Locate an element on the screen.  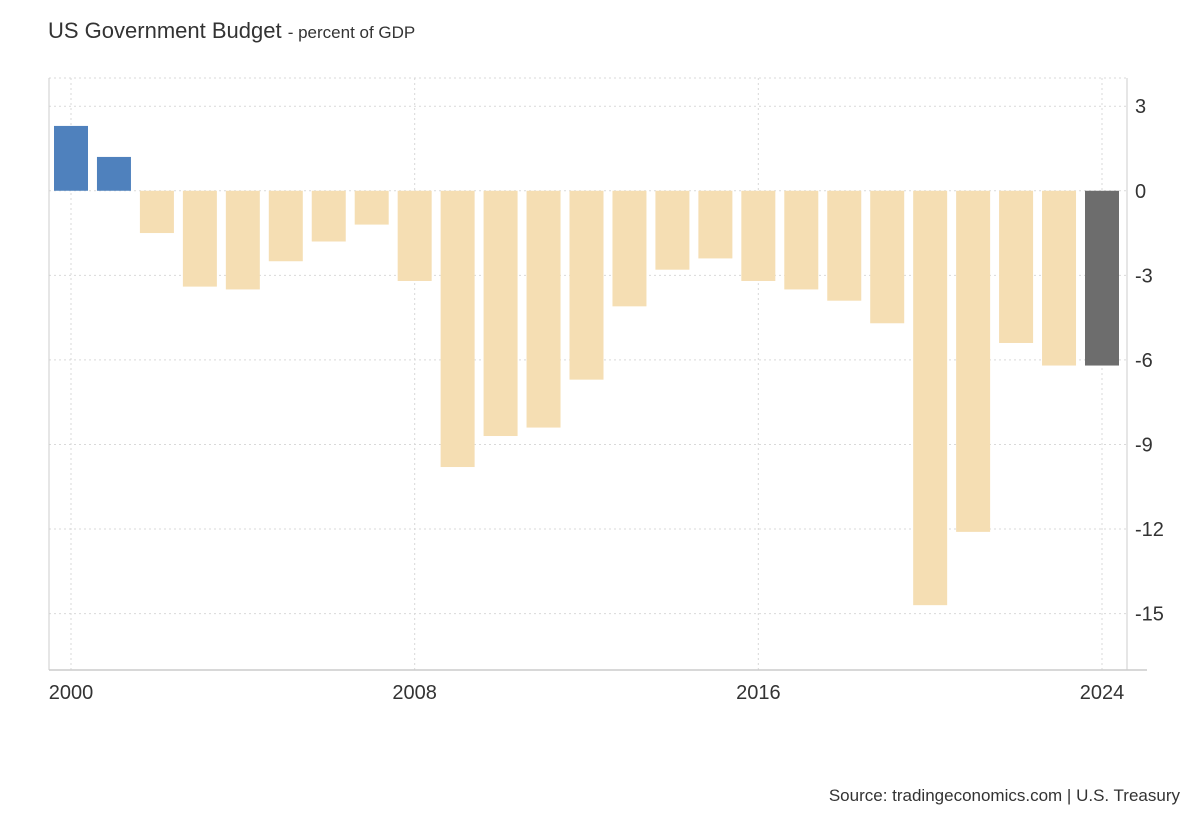
chart-subtitle: - percent of GDP is located at coordinates (351, 32).